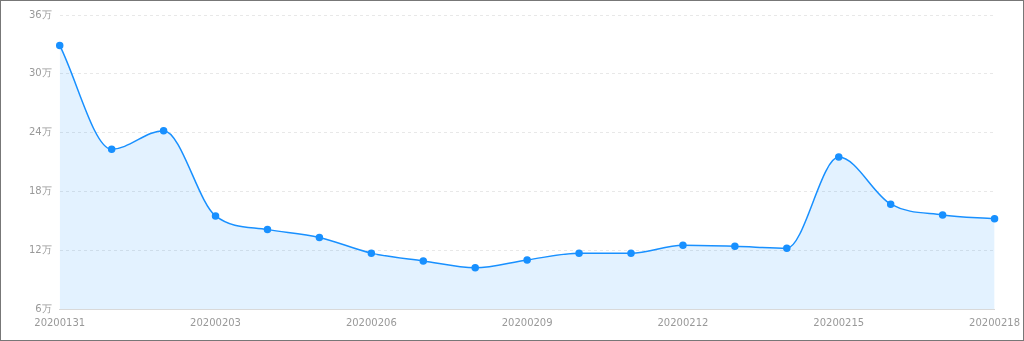  Describe the element at coordinates (60, 322) in the screenshot. I see `x-tick-label: 20200131` at that location.